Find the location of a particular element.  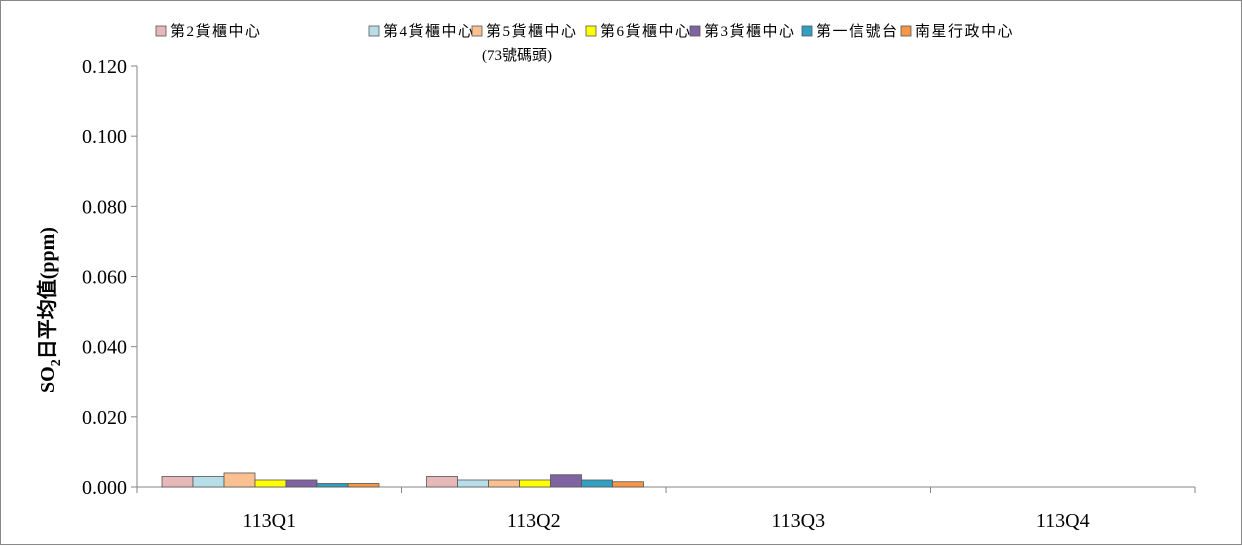

x-tick-label: 113Q3 is located at coordinates (798, 521).